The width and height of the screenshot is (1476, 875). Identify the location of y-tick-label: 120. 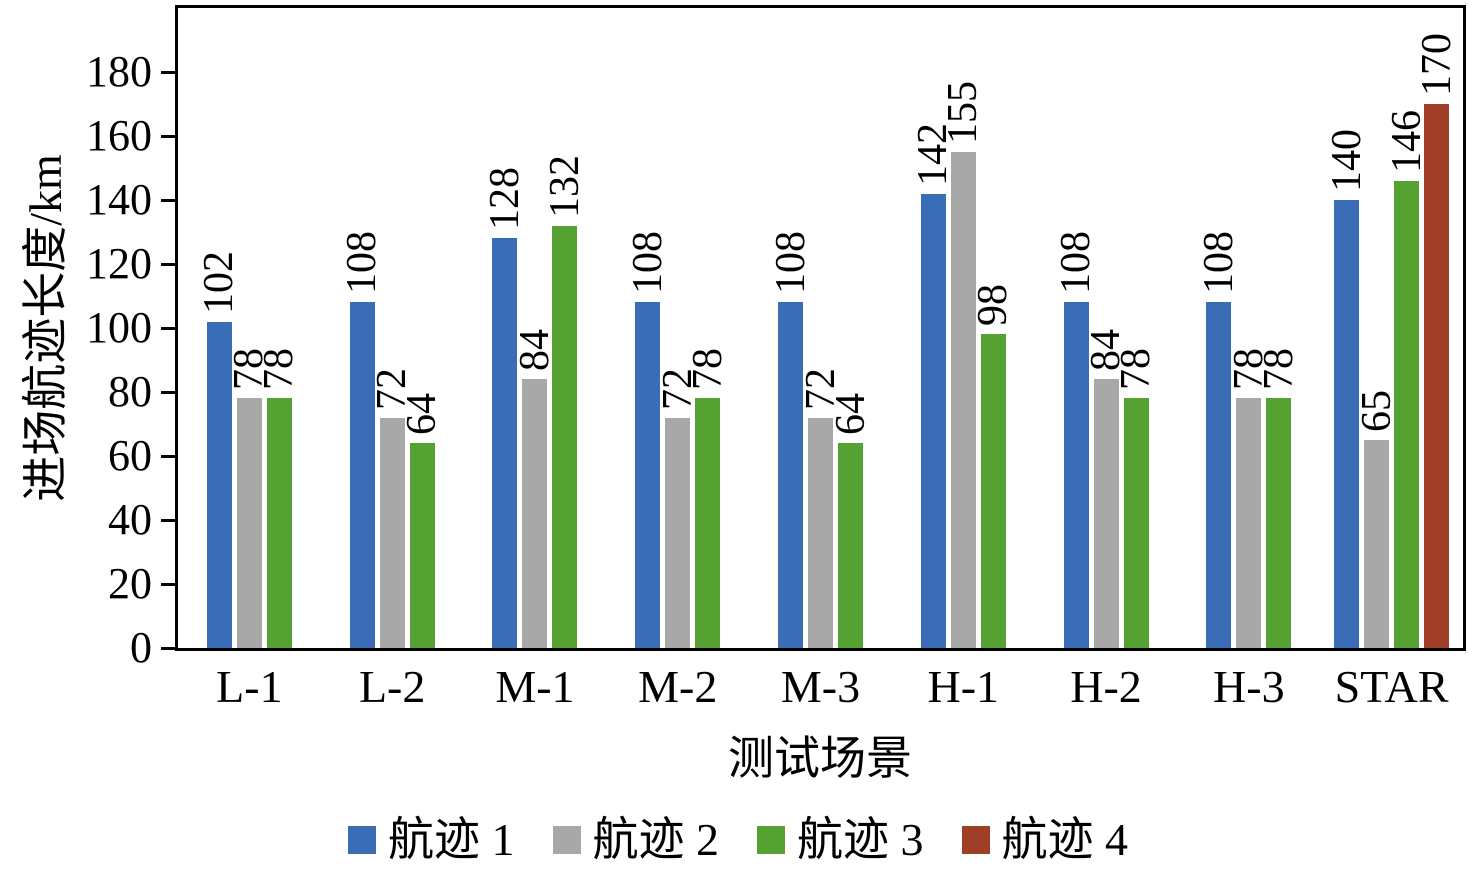
(119, 263).